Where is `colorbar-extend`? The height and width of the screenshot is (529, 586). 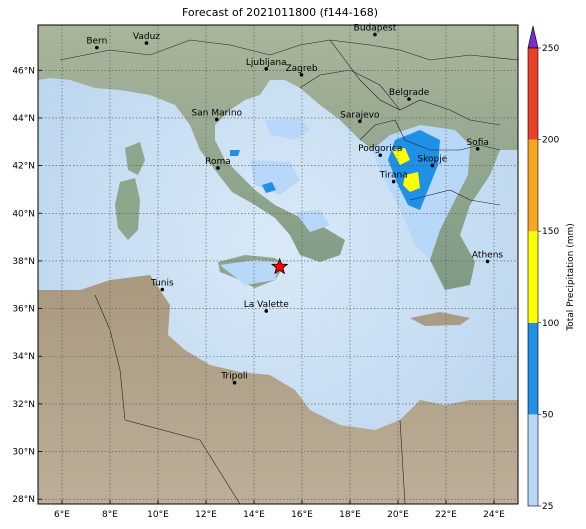
colorbar-extend is located at coordinates (533, 37).